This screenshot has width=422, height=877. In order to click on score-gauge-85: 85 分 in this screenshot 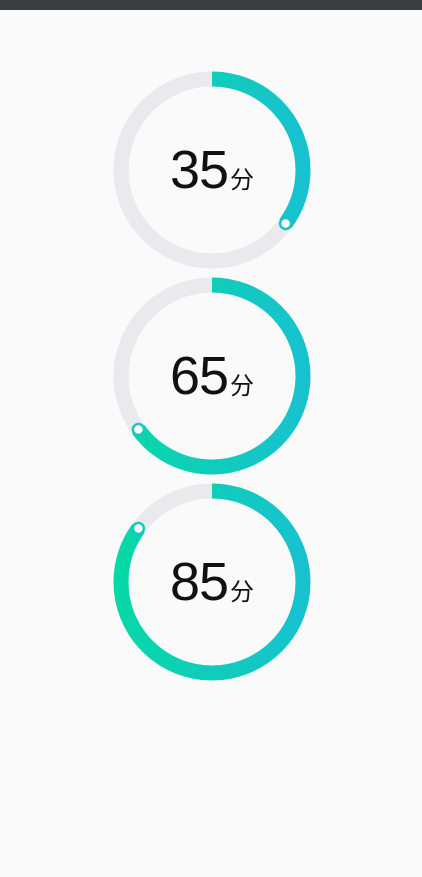, I will do `click(212, 582)`.